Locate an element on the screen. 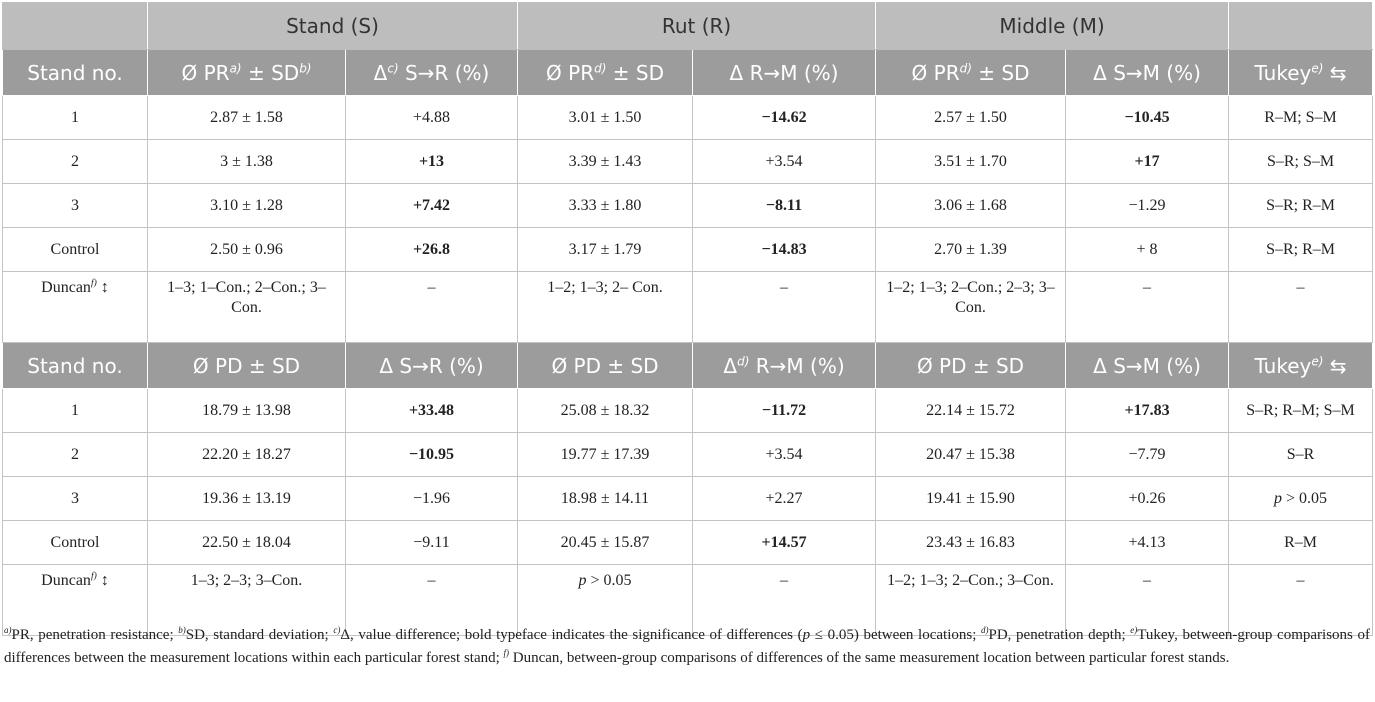  table-cell: 1–2; 1–3; 2–Con.; 2–3; 3– Con. is located at coordinates (971, 307).